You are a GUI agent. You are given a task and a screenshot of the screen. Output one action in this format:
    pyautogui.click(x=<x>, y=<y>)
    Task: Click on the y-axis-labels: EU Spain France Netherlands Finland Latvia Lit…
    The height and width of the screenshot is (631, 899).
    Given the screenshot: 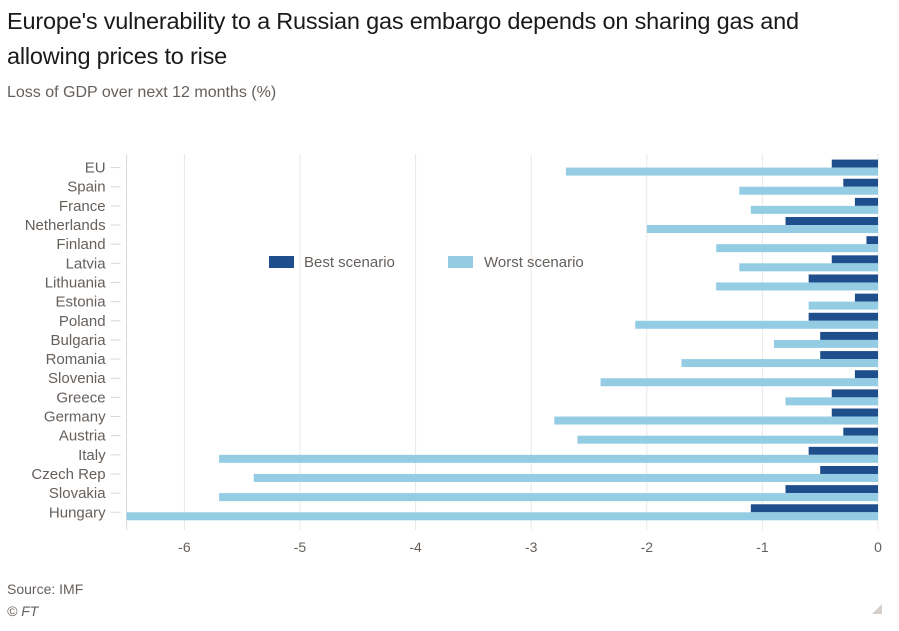 What is the action you would take?
    pyautogui.click(x=66, y=341)
    